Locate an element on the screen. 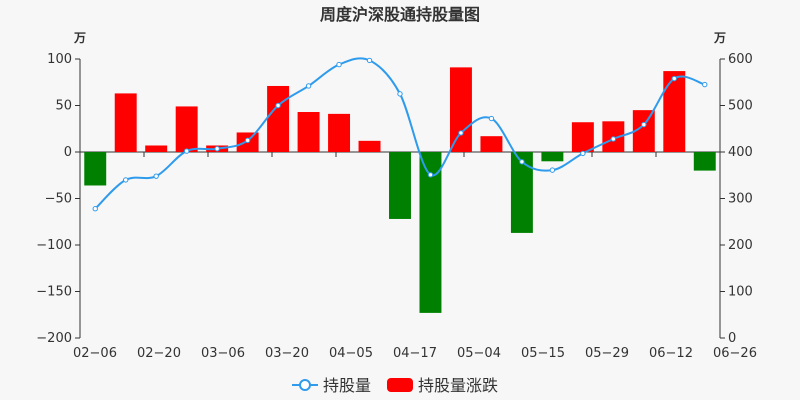  legend: 持股量 持股量涨跌 is located at coordinates (395, 385).